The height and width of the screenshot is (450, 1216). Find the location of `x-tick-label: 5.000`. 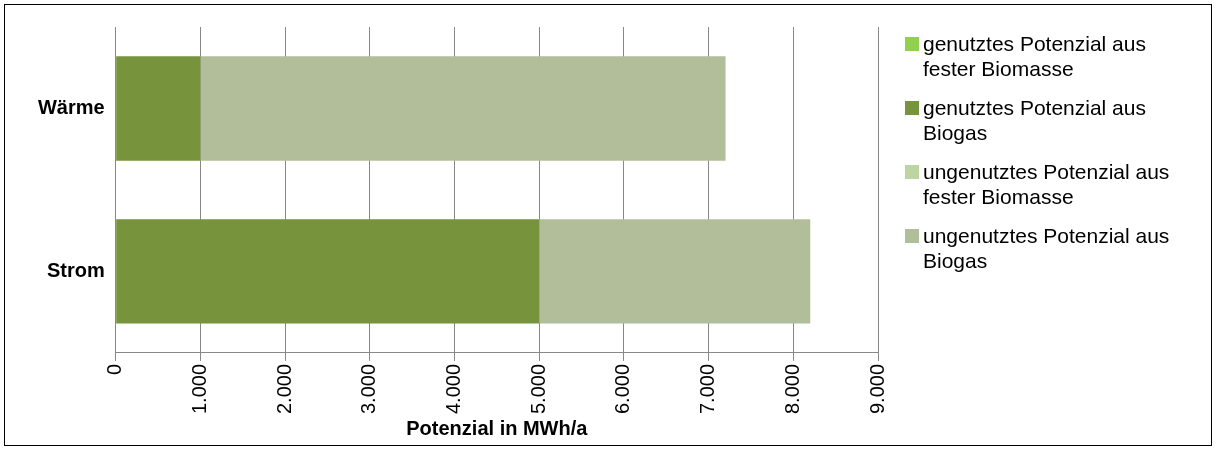

x-tick-label: 5.000 is located at coordinates (537, 389).